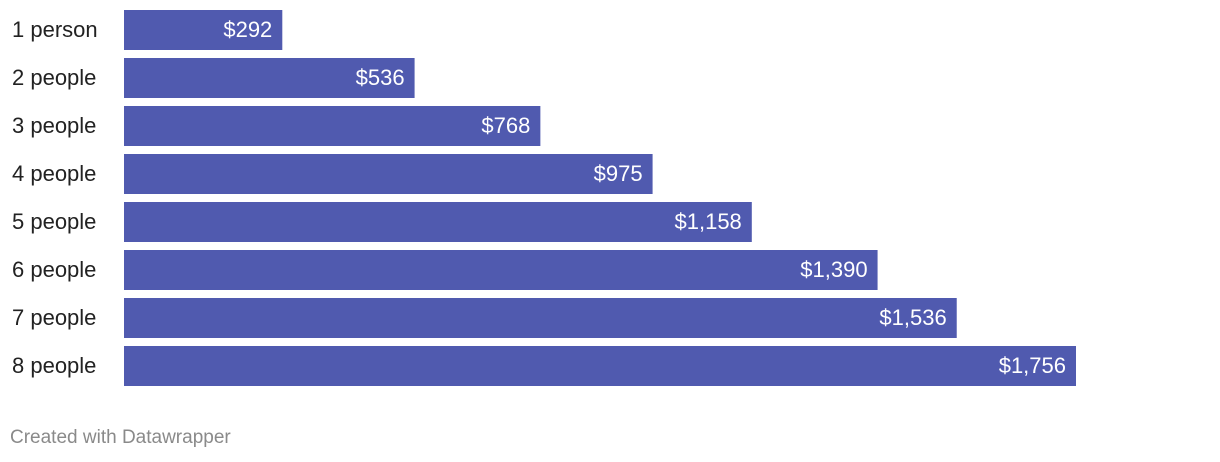  Describe the element at coordinates (708, 221) in the screenshot. I see `value-label: $1,158` at that location.